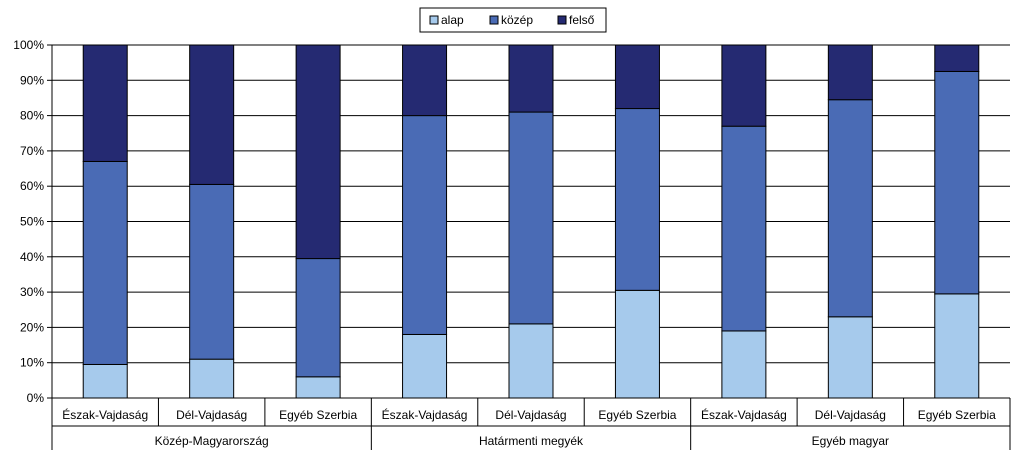  What do you see at coordinates (32, 257) in the screenshot?
I see `y-tick-label: 40%` at bounding box center [32, 257].